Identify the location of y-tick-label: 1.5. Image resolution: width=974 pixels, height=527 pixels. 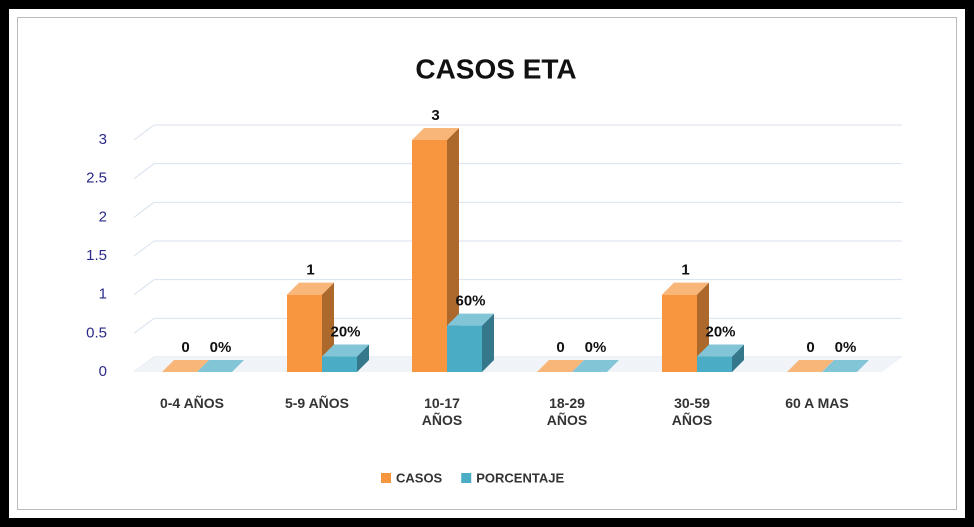
(96, 255).